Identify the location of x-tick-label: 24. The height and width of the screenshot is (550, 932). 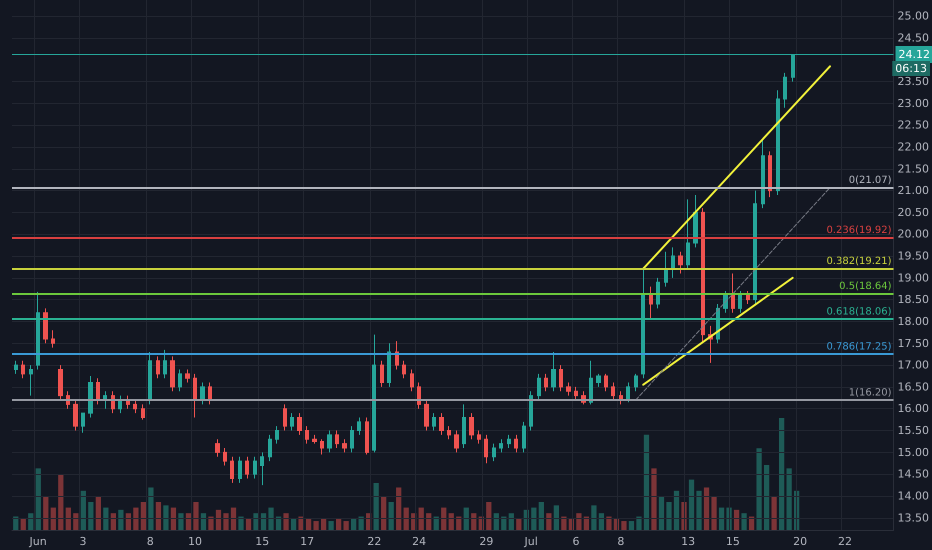
(419, 541).